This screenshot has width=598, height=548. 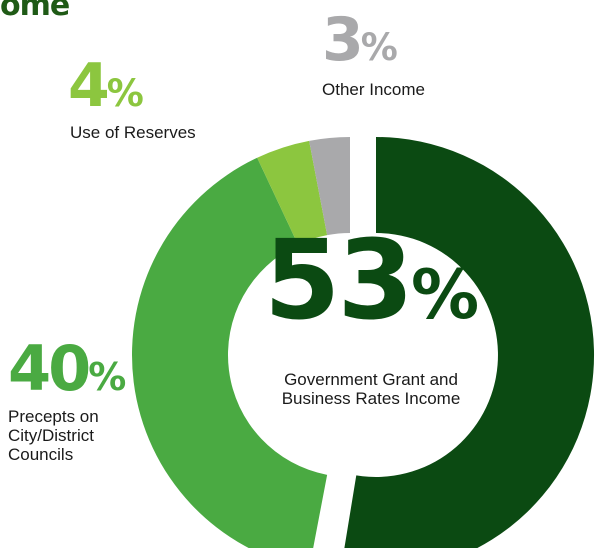 What do you see at coordinates (51, 435) in the screenshot?
I see `slice-caption-line: City/District` at bounding box center [51, 435].